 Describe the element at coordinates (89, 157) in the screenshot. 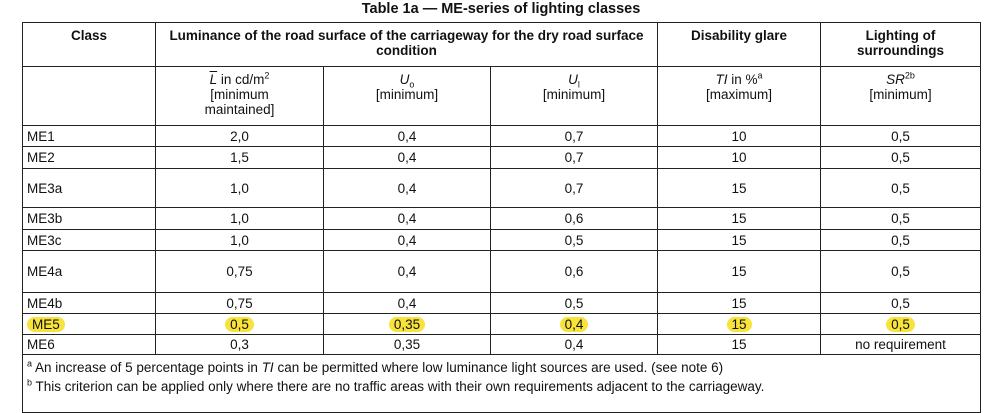

I see `class-cell: ME2` at that location.